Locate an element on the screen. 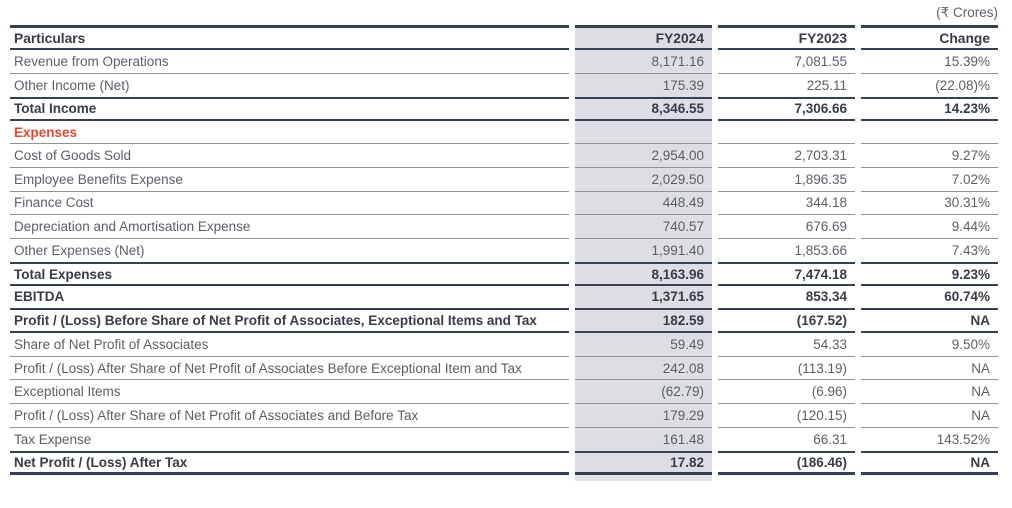 Image resolution: width=1012 pixels, height=508 pixels. particulars-cell: Tax Expense is located at coordinates (53, 439).